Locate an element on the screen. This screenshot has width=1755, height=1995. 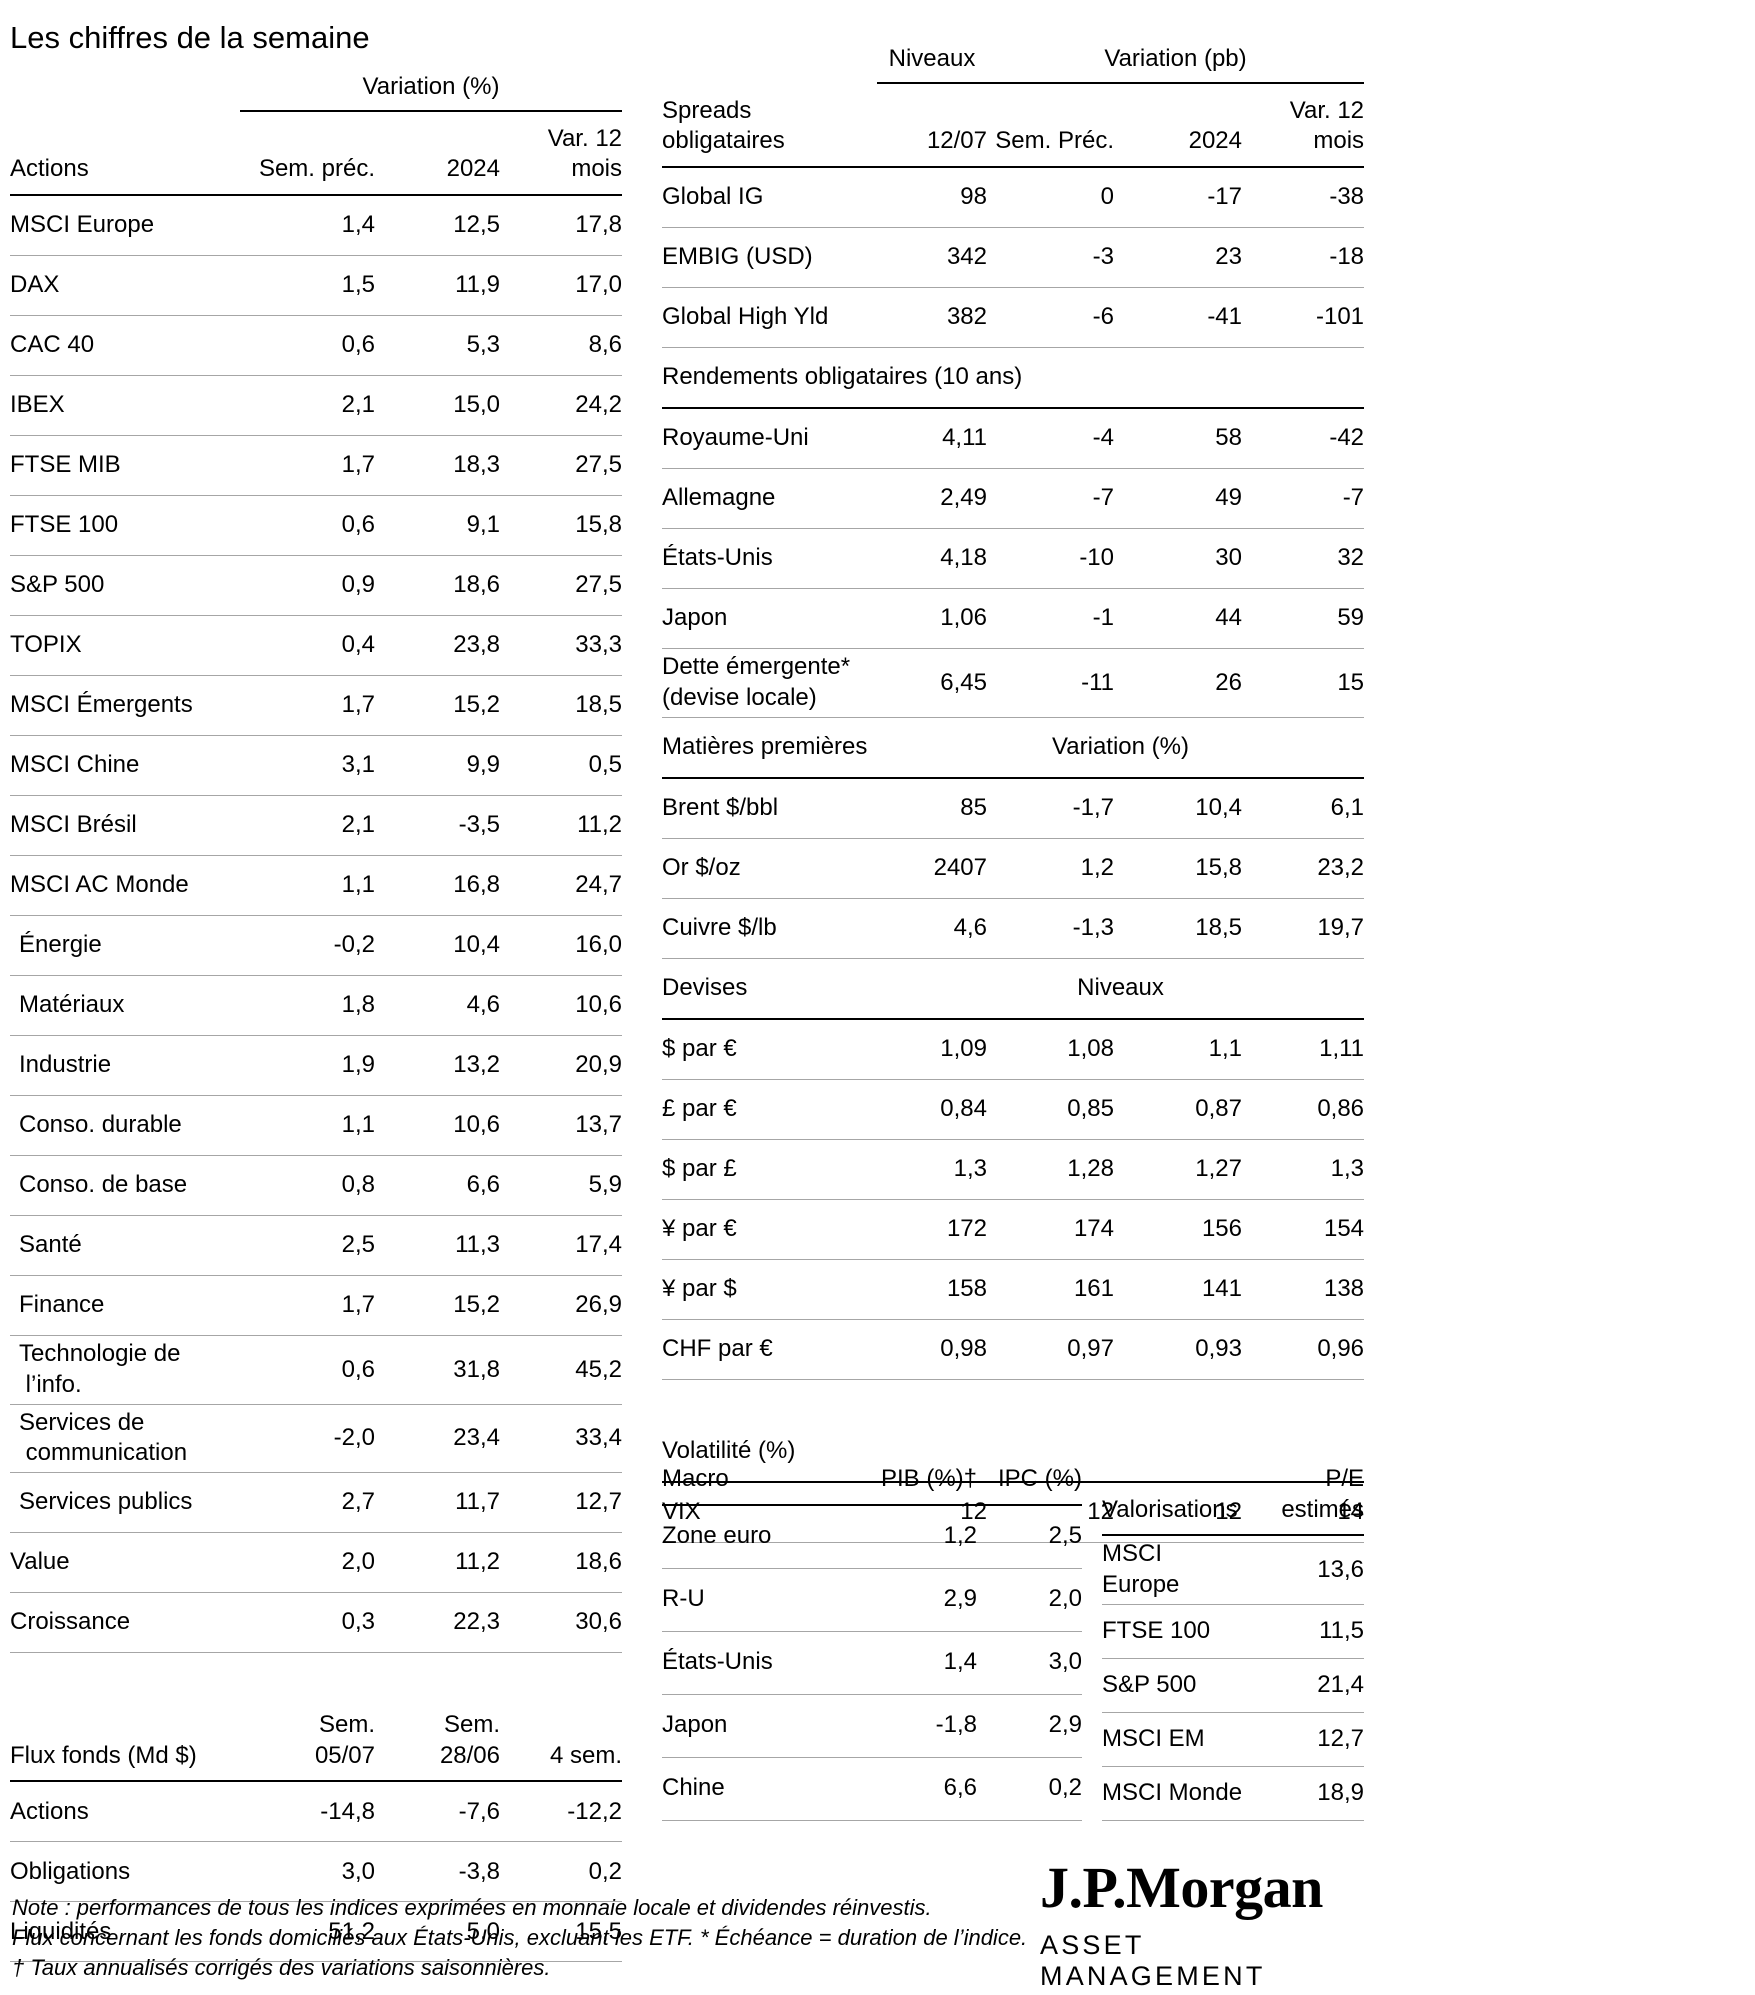
row-label: MSCI Europe is located at coordinates (1173, 1570).